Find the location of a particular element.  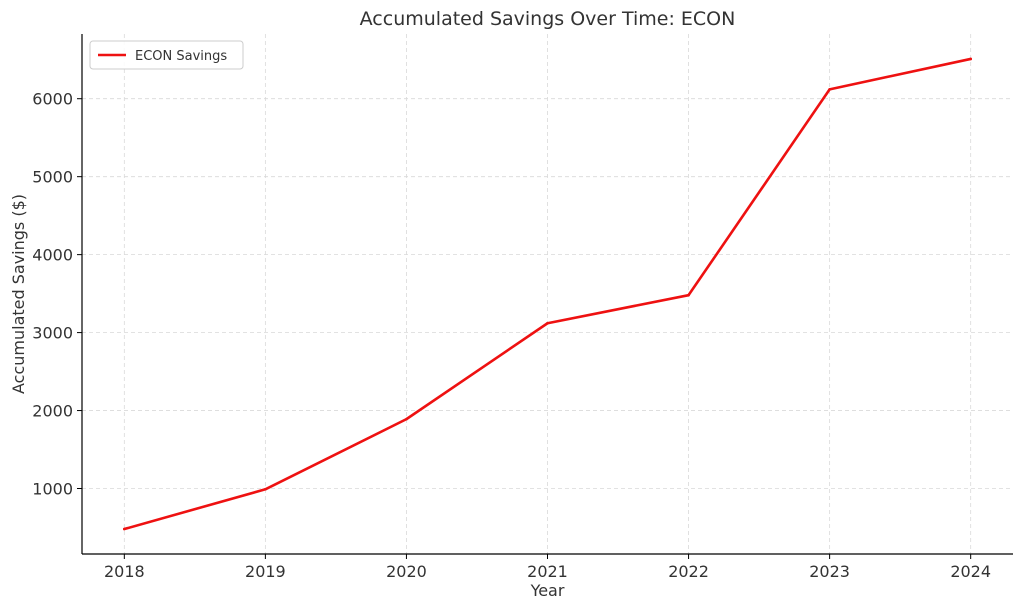

x-tick-label: 2019 is located at coordinates (265, 571).